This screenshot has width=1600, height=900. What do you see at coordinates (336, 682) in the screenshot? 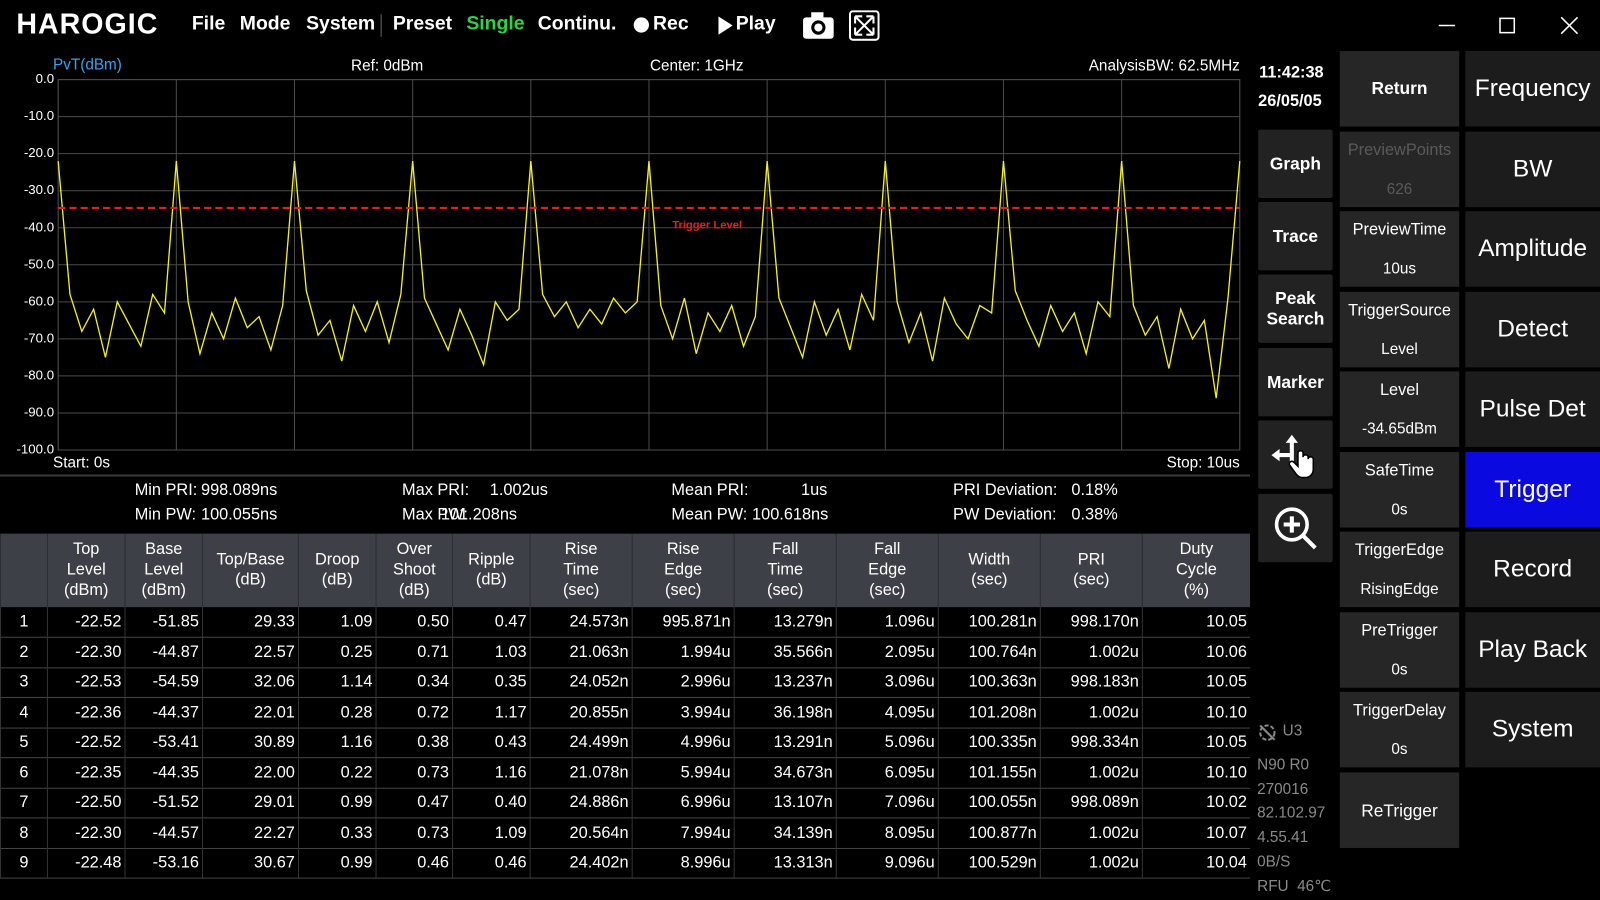
I see `table-cell: 1.14` at bounding box center [336, 682].